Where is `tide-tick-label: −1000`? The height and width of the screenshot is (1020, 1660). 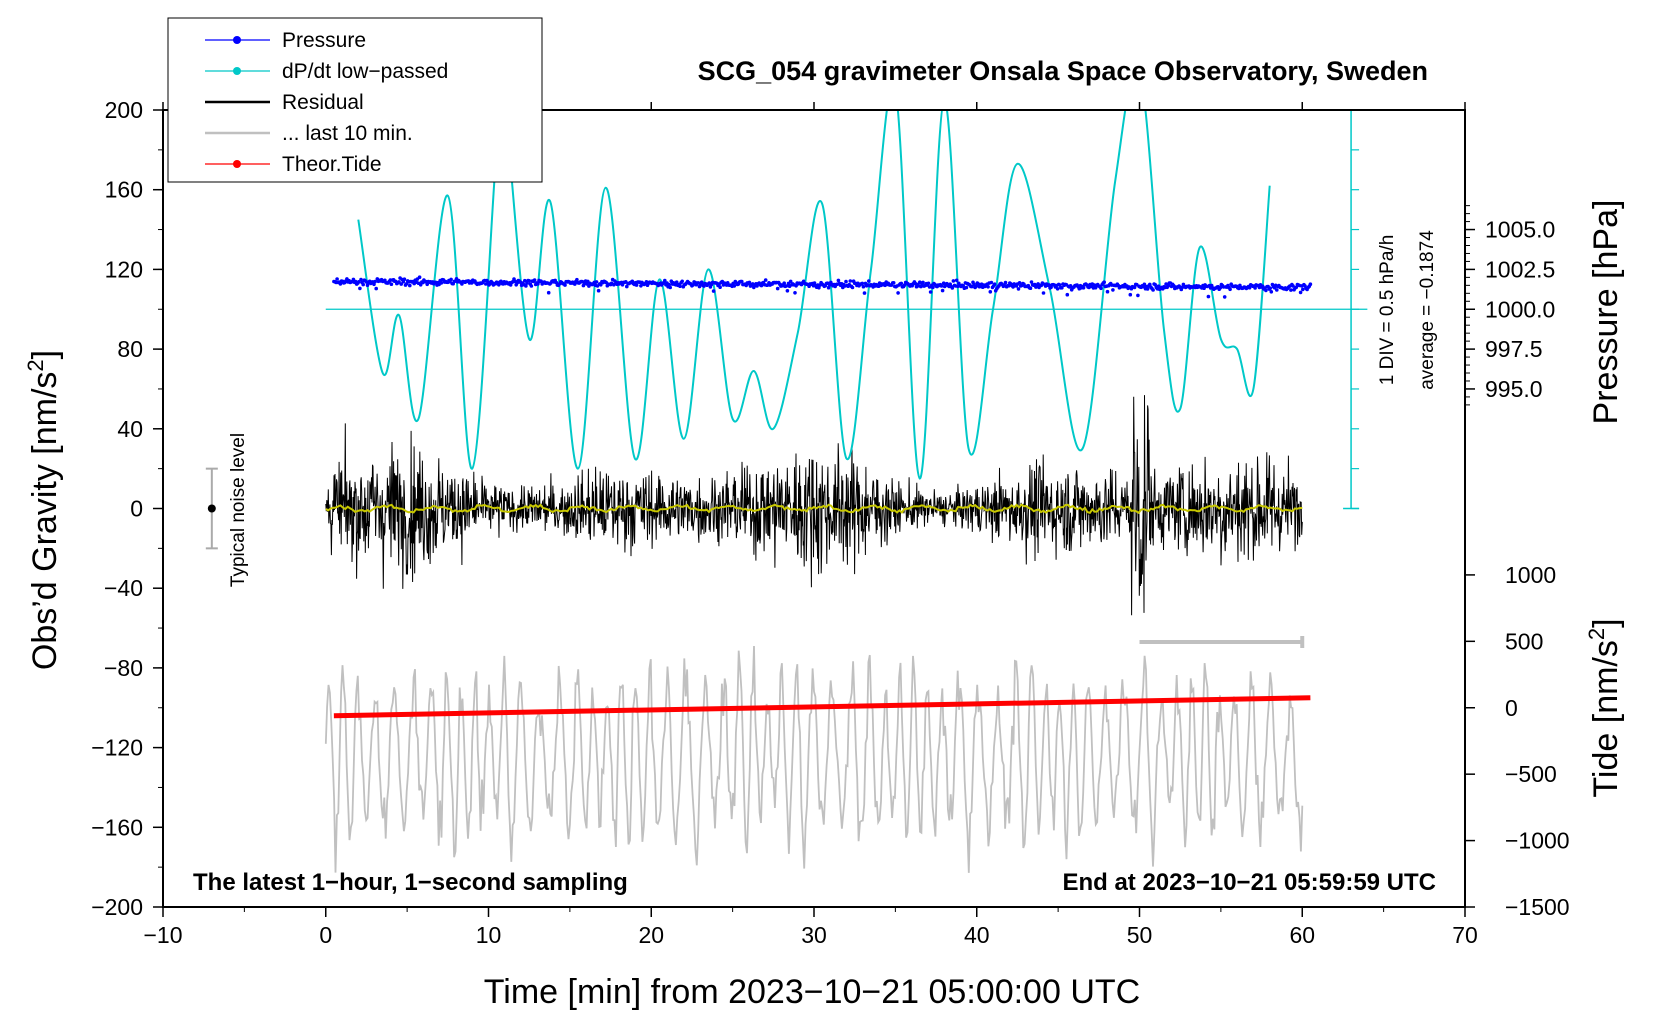 tide-tick-label: −1000 is located at coordinates (1537, 841).